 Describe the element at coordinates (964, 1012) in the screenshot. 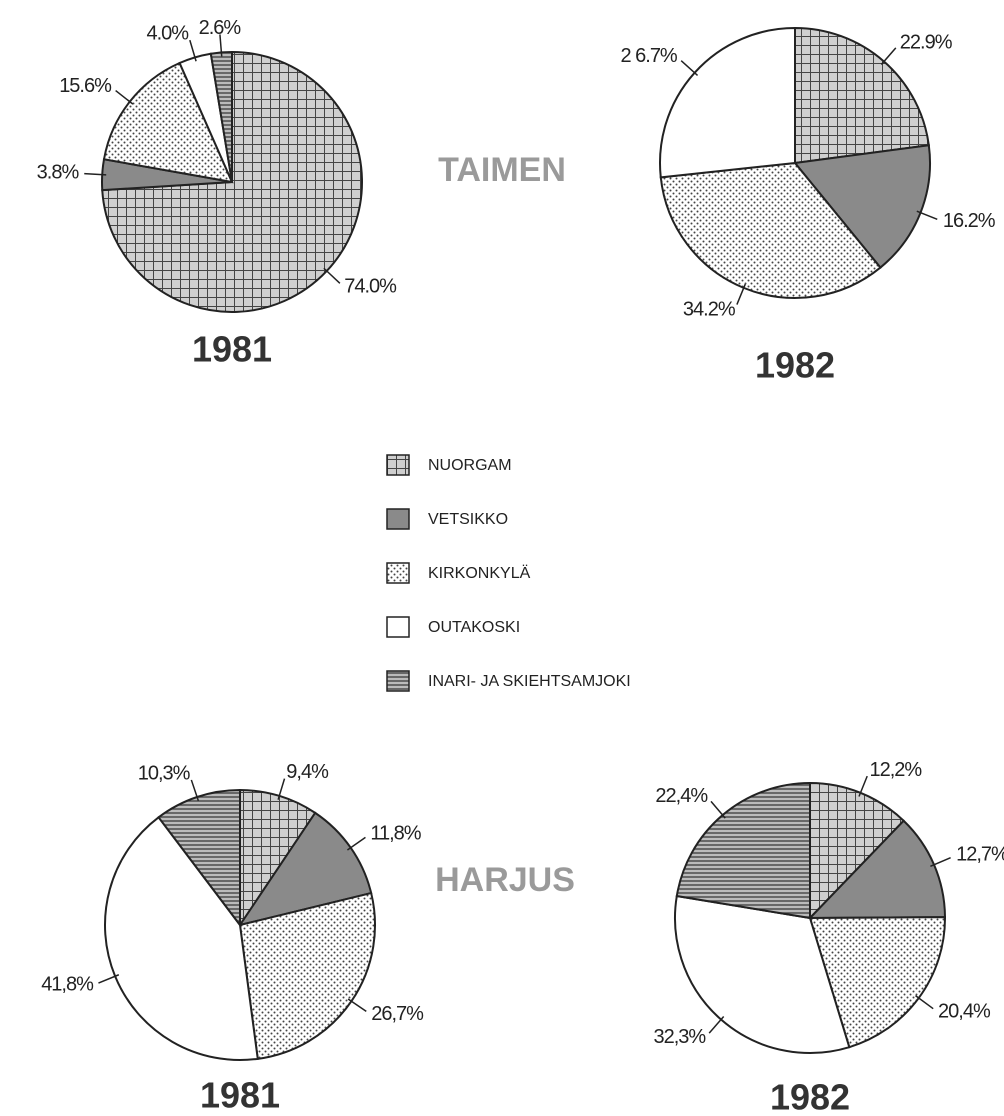

I see `value-label: 20,4%` at that location.